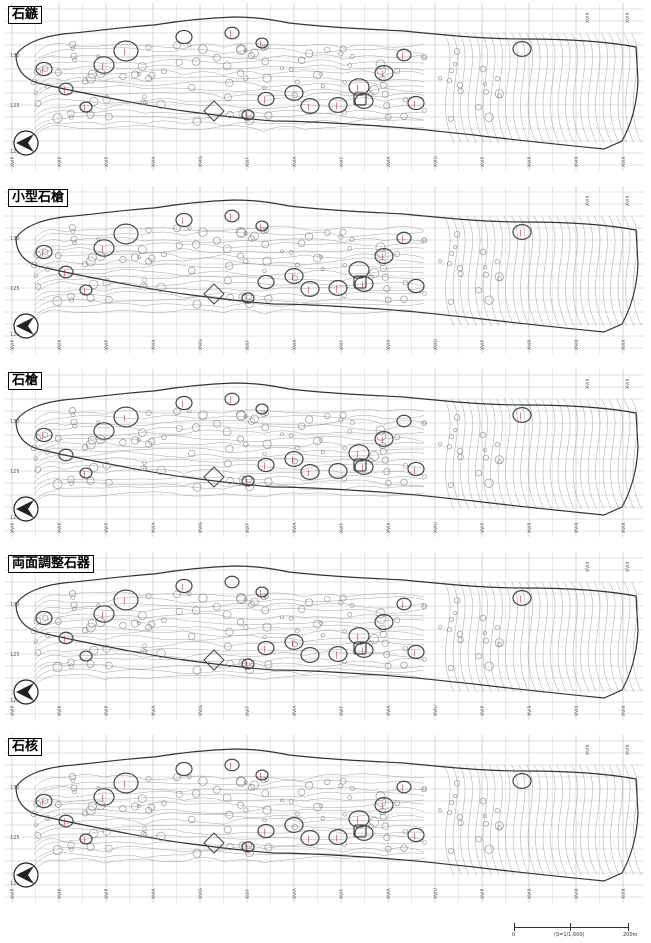 This screenshot has height=943, width=651. What do you see at coordinates (514, 935) in the screenshot?
I see `scale-zero: 0` at bounding box center [514, 935].